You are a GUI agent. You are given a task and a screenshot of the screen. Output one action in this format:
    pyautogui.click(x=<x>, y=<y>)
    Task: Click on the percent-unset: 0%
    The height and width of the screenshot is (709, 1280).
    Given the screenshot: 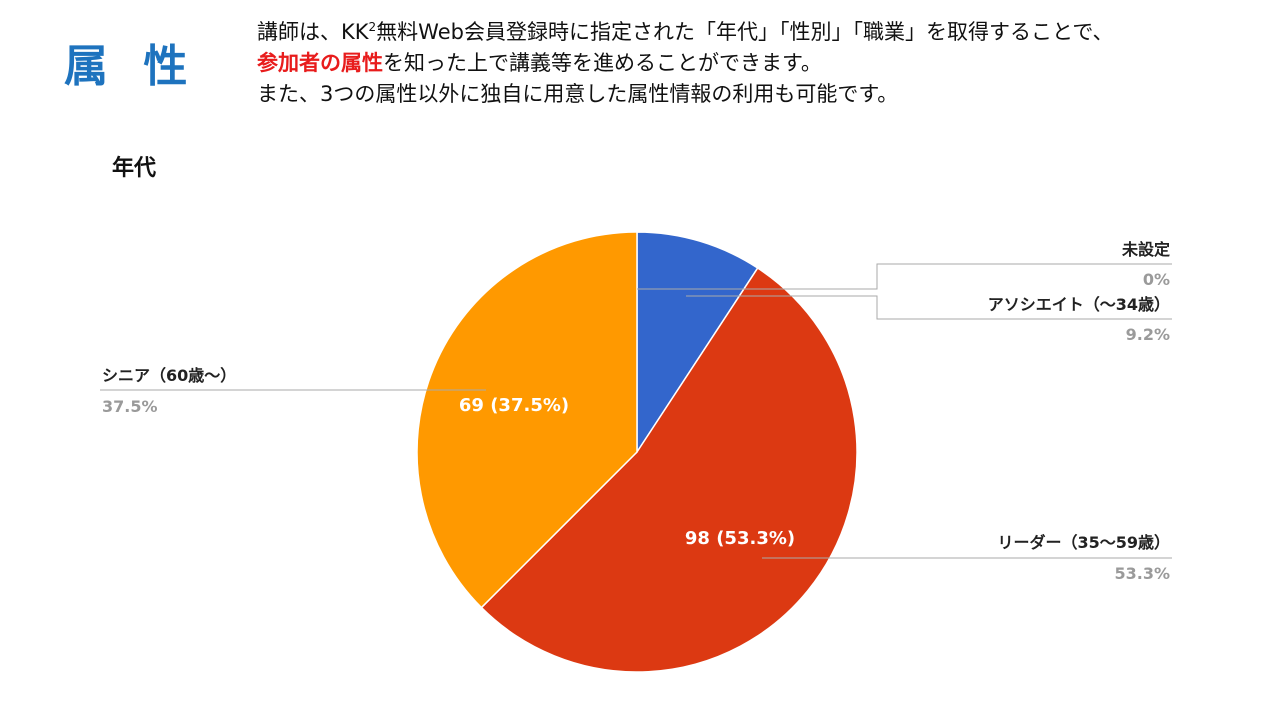 What is the action you would take?
    pyautogui.click(x=1156, y=279)
    